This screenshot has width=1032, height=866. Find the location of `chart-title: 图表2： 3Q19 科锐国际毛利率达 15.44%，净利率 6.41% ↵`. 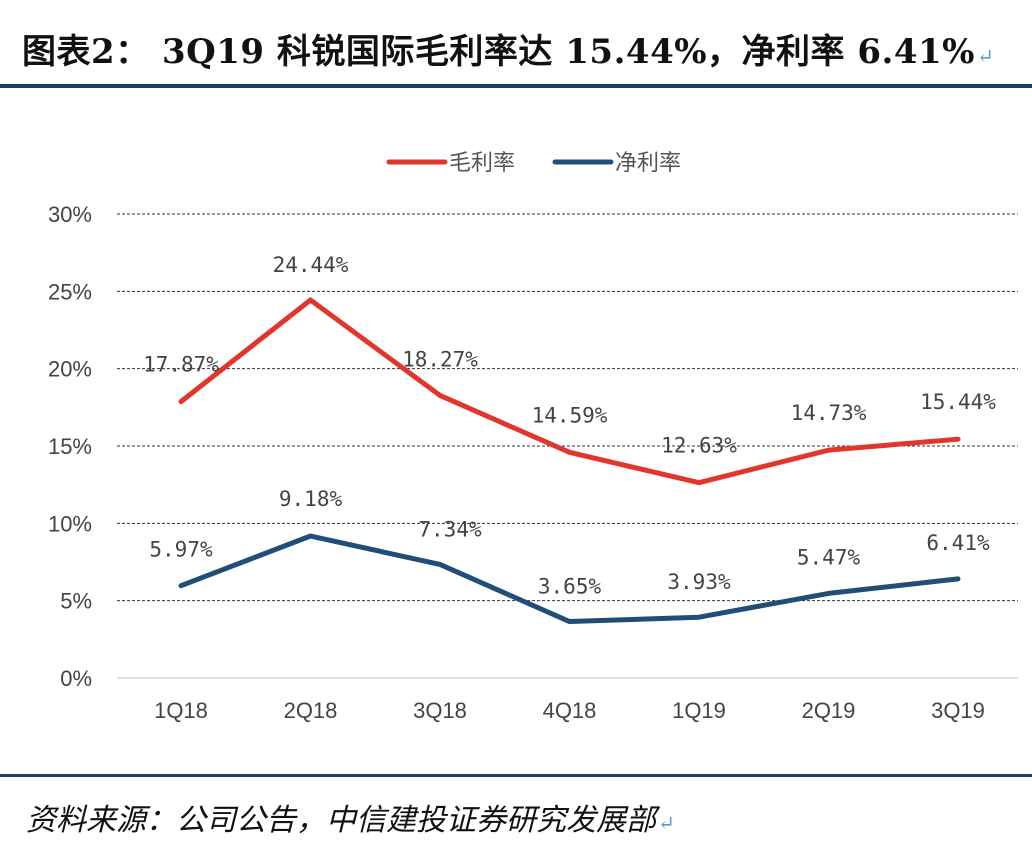

chart-title: 图表2： 3Q19 科锐国际毛利率达 15.44%，净利率 6.41% ↵ is located at coordinates (508, 48).